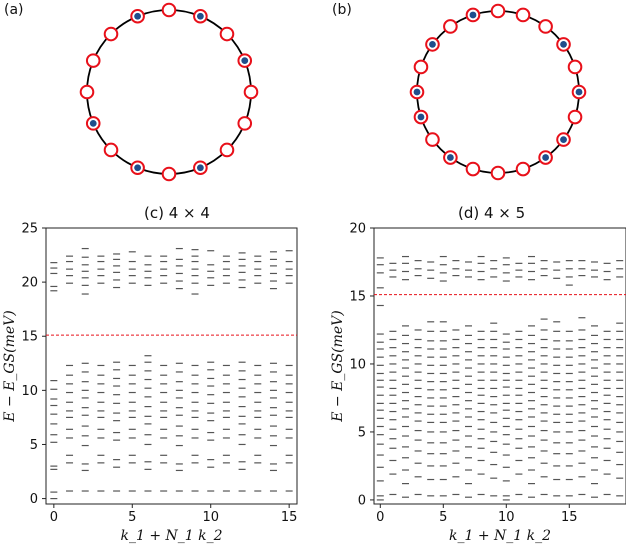  I want to click on panel-label-b: (b), so click(342, 10).